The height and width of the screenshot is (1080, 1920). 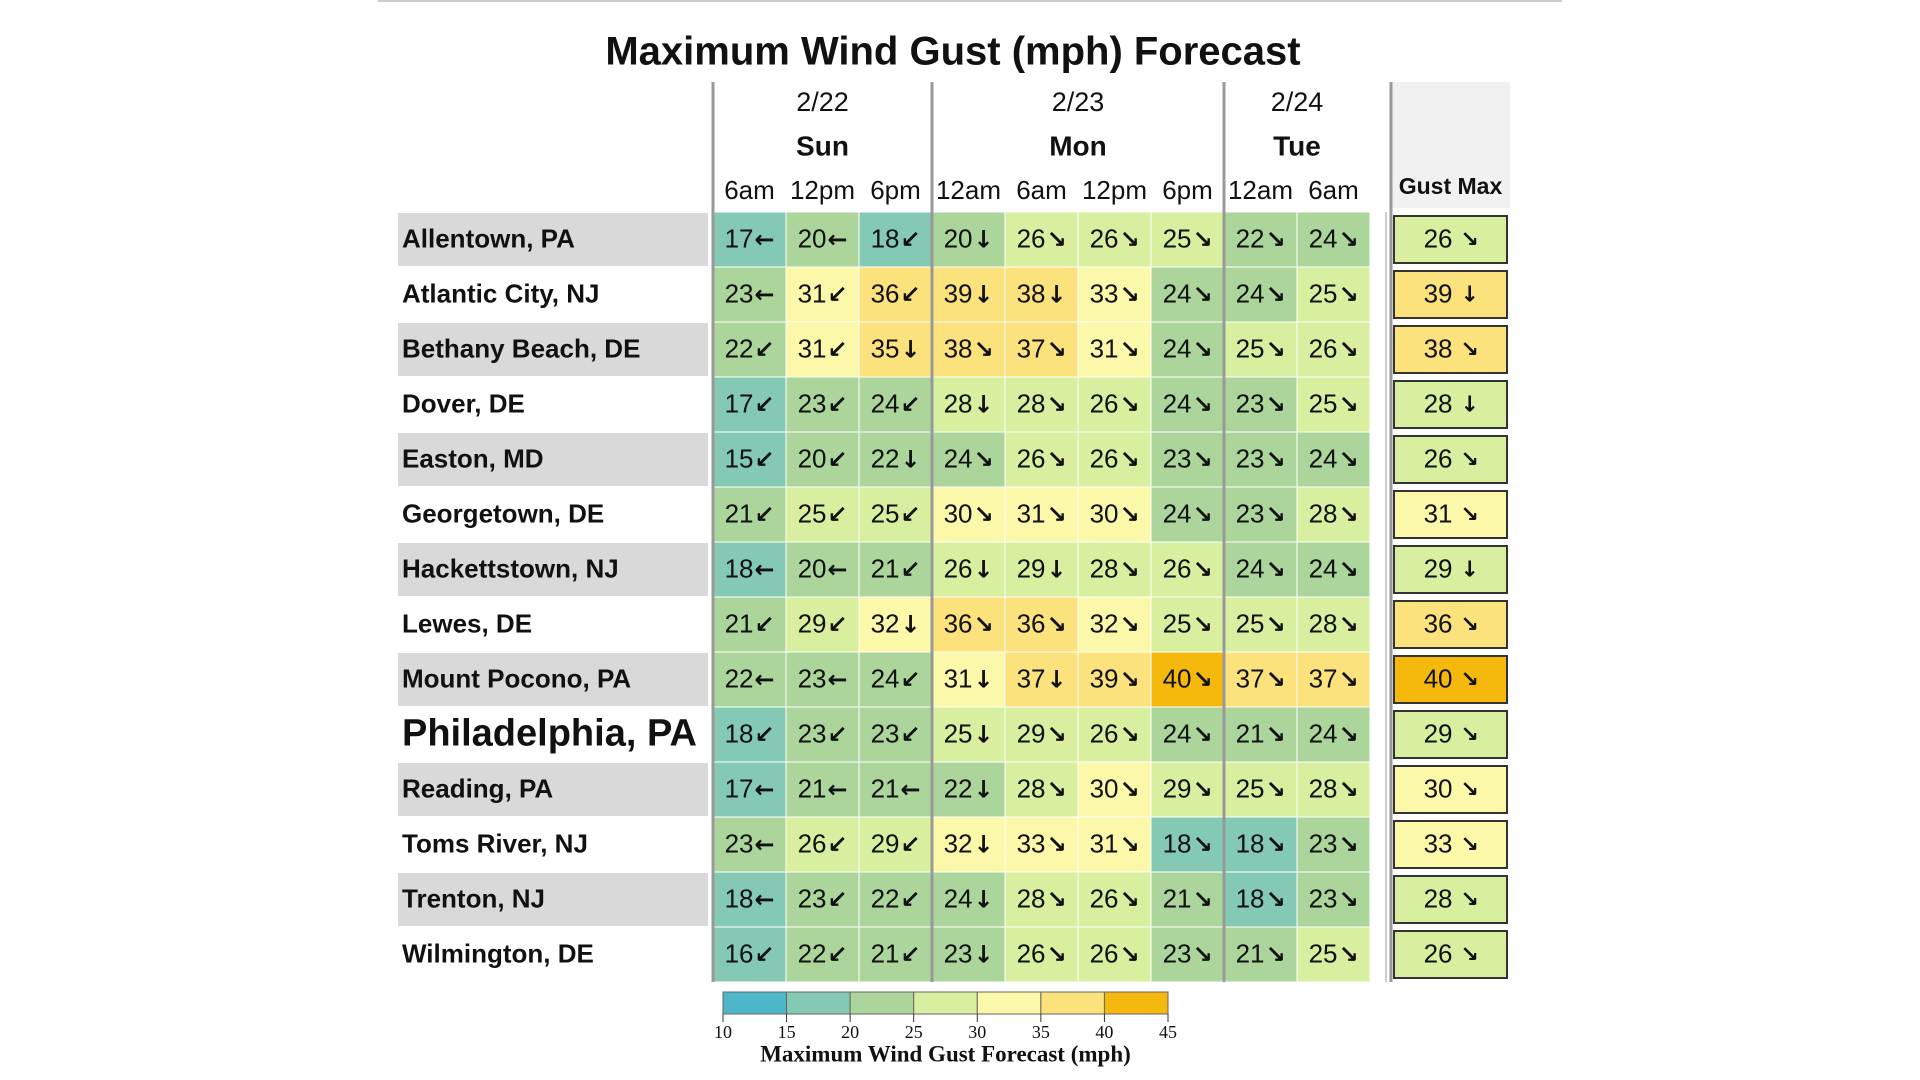 I want to click on gust-value: 16, so click(x=739, y=953).